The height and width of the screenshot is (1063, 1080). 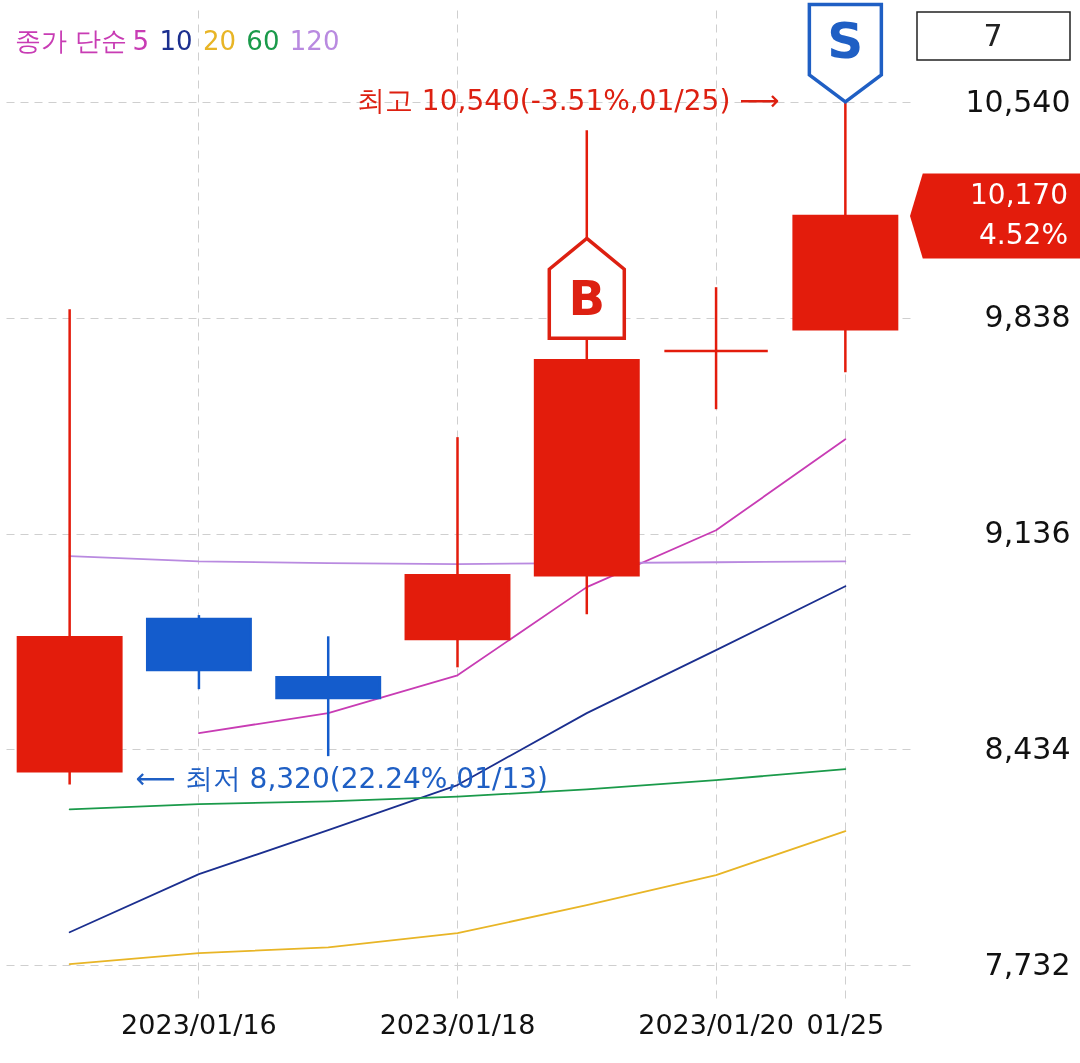 What do you see at coordinates (71, 41) in the screenshot?
I see `legend-title: 종가 단순` at bounding box center [71, 41].